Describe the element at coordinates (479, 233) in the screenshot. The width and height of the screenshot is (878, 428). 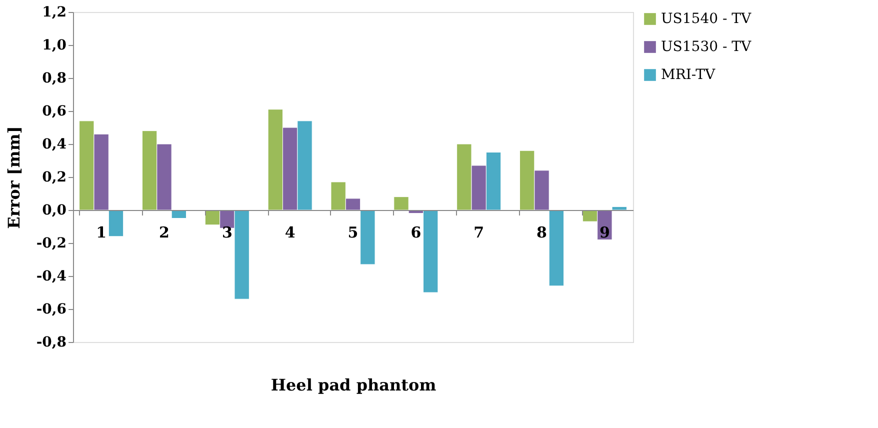
I see `x-tick-label: 7` at that location.